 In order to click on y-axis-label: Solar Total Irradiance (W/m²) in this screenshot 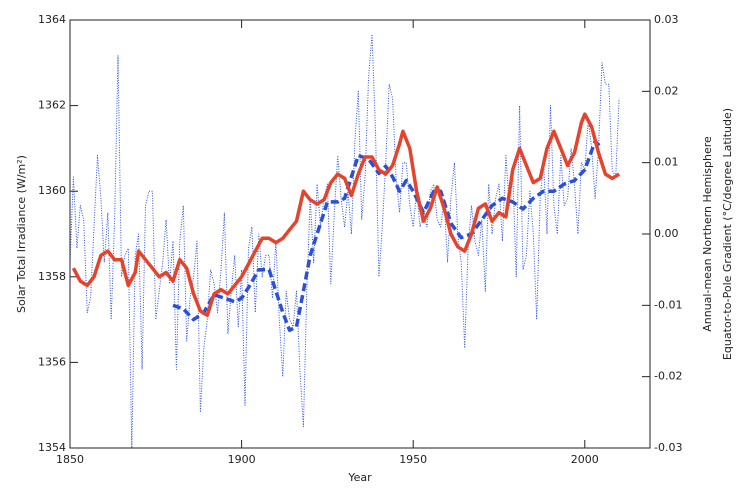, I will do `click(21, 234)`.